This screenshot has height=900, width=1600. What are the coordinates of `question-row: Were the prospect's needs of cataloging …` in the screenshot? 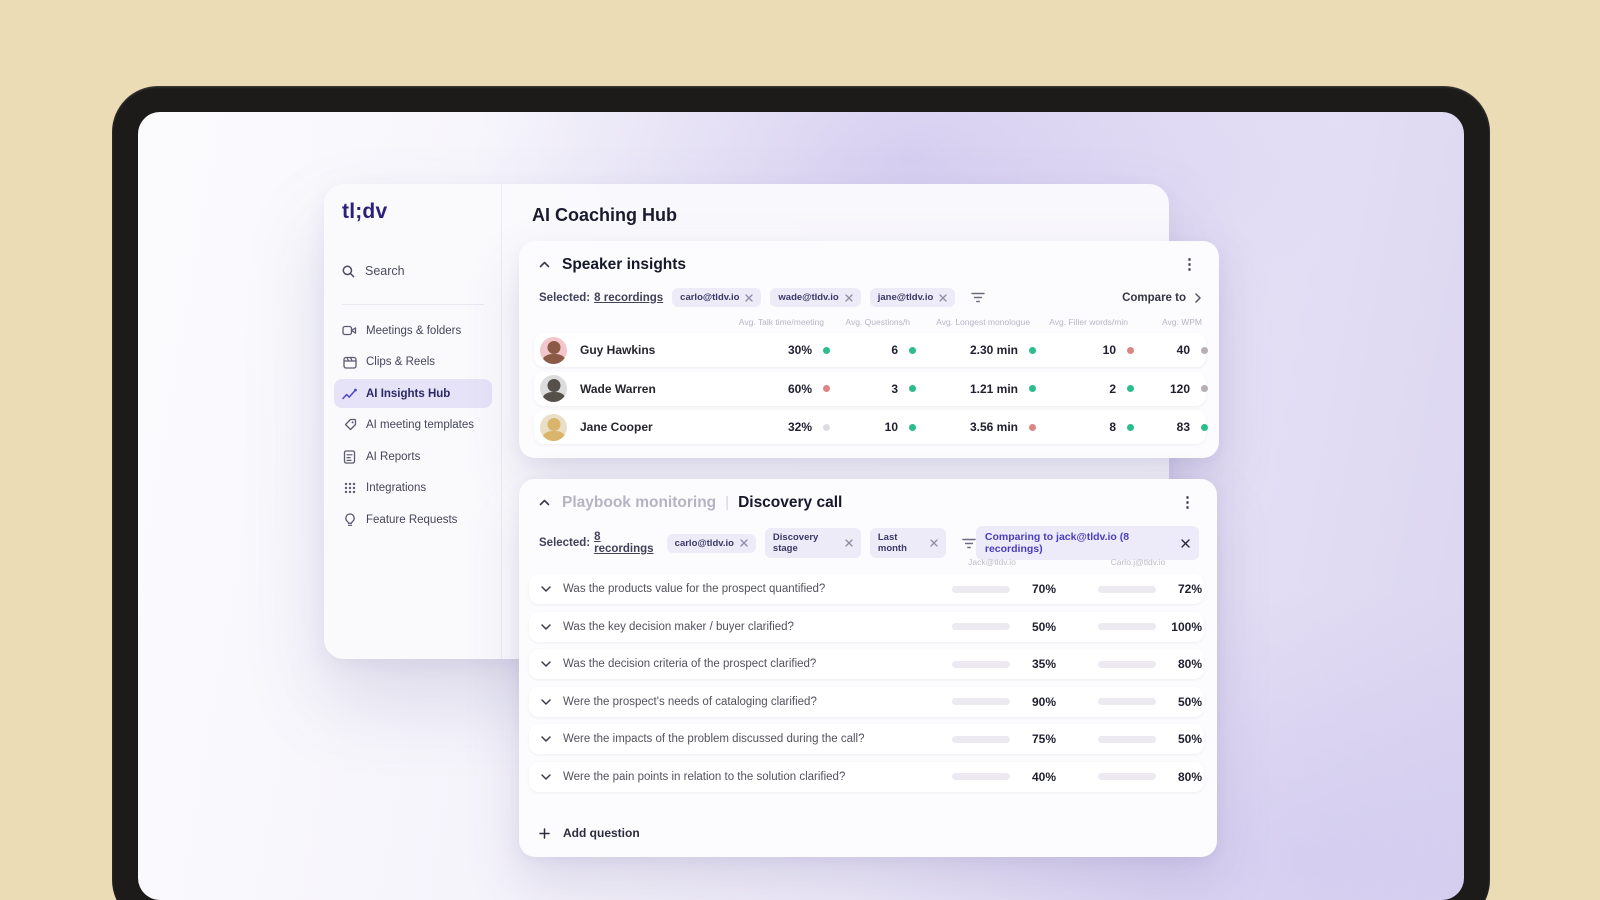 It's located at (866, 701).